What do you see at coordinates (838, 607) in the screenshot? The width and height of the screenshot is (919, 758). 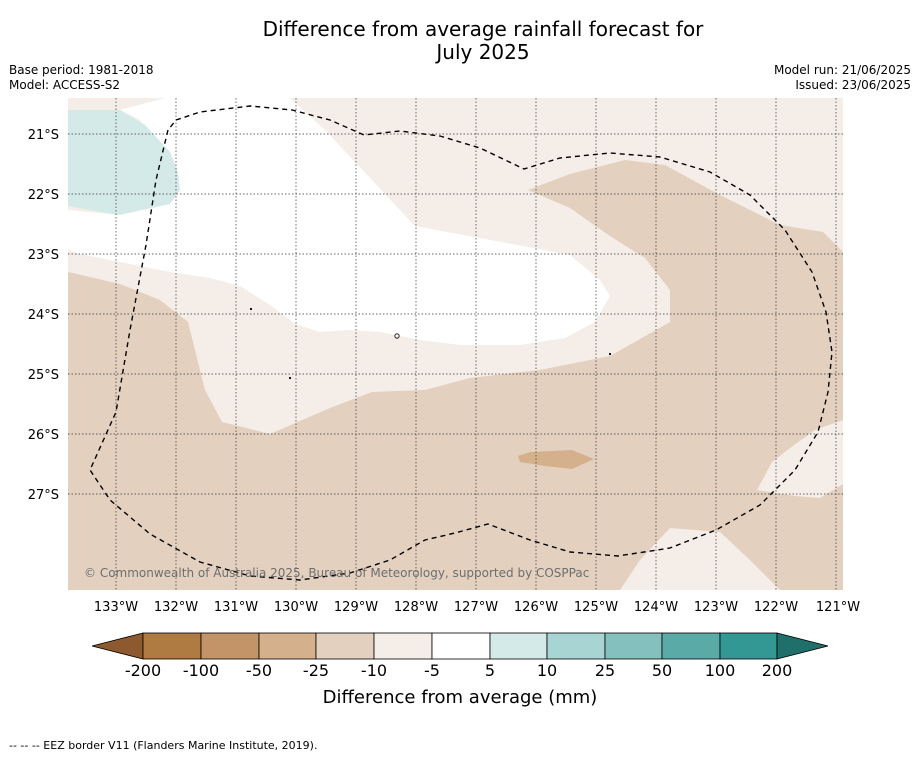 I see `lon-label: 121°W` at bounding box center [838, 607].